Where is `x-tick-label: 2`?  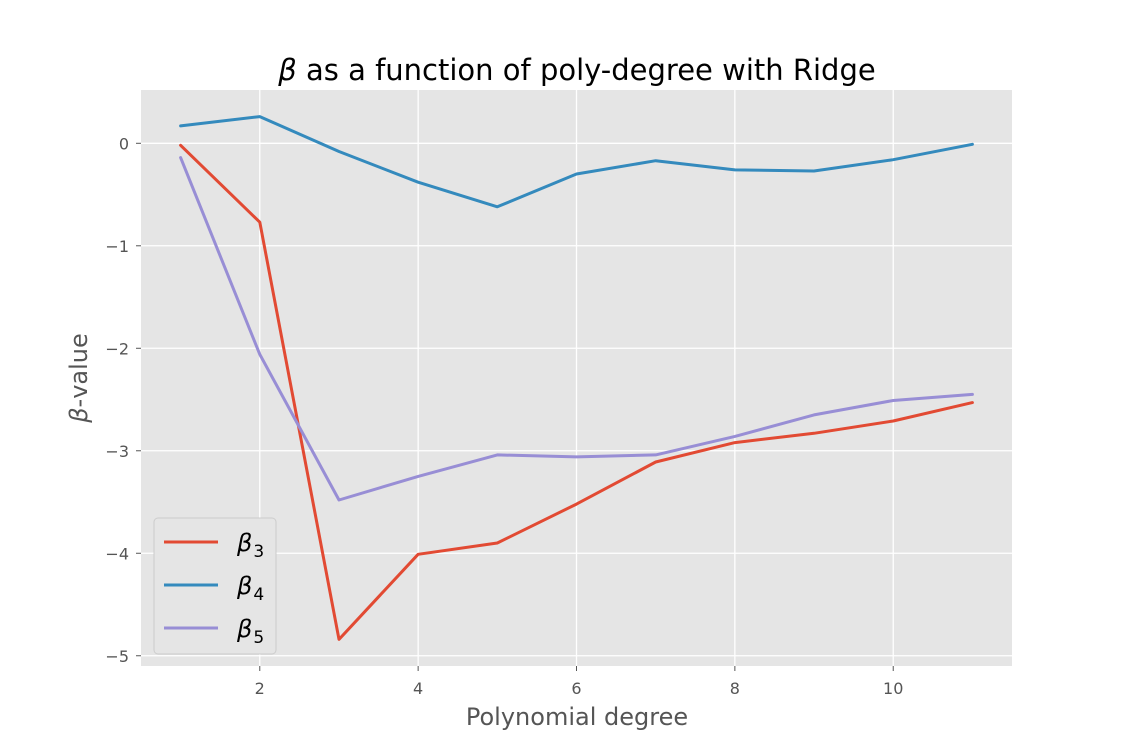 x-tick-label: 2 is located at coordinates (260, 688).